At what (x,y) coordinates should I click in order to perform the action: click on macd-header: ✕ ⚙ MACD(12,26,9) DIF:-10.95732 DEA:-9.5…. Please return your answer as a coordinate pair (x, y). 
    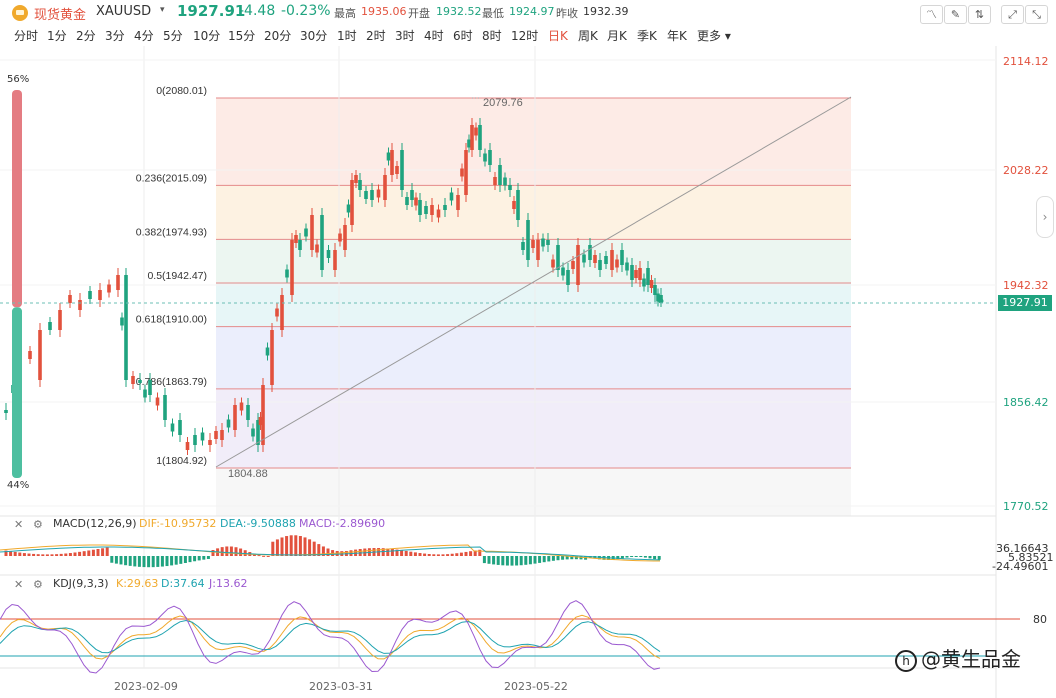
    Looking at the image, I should click on (300, 525).